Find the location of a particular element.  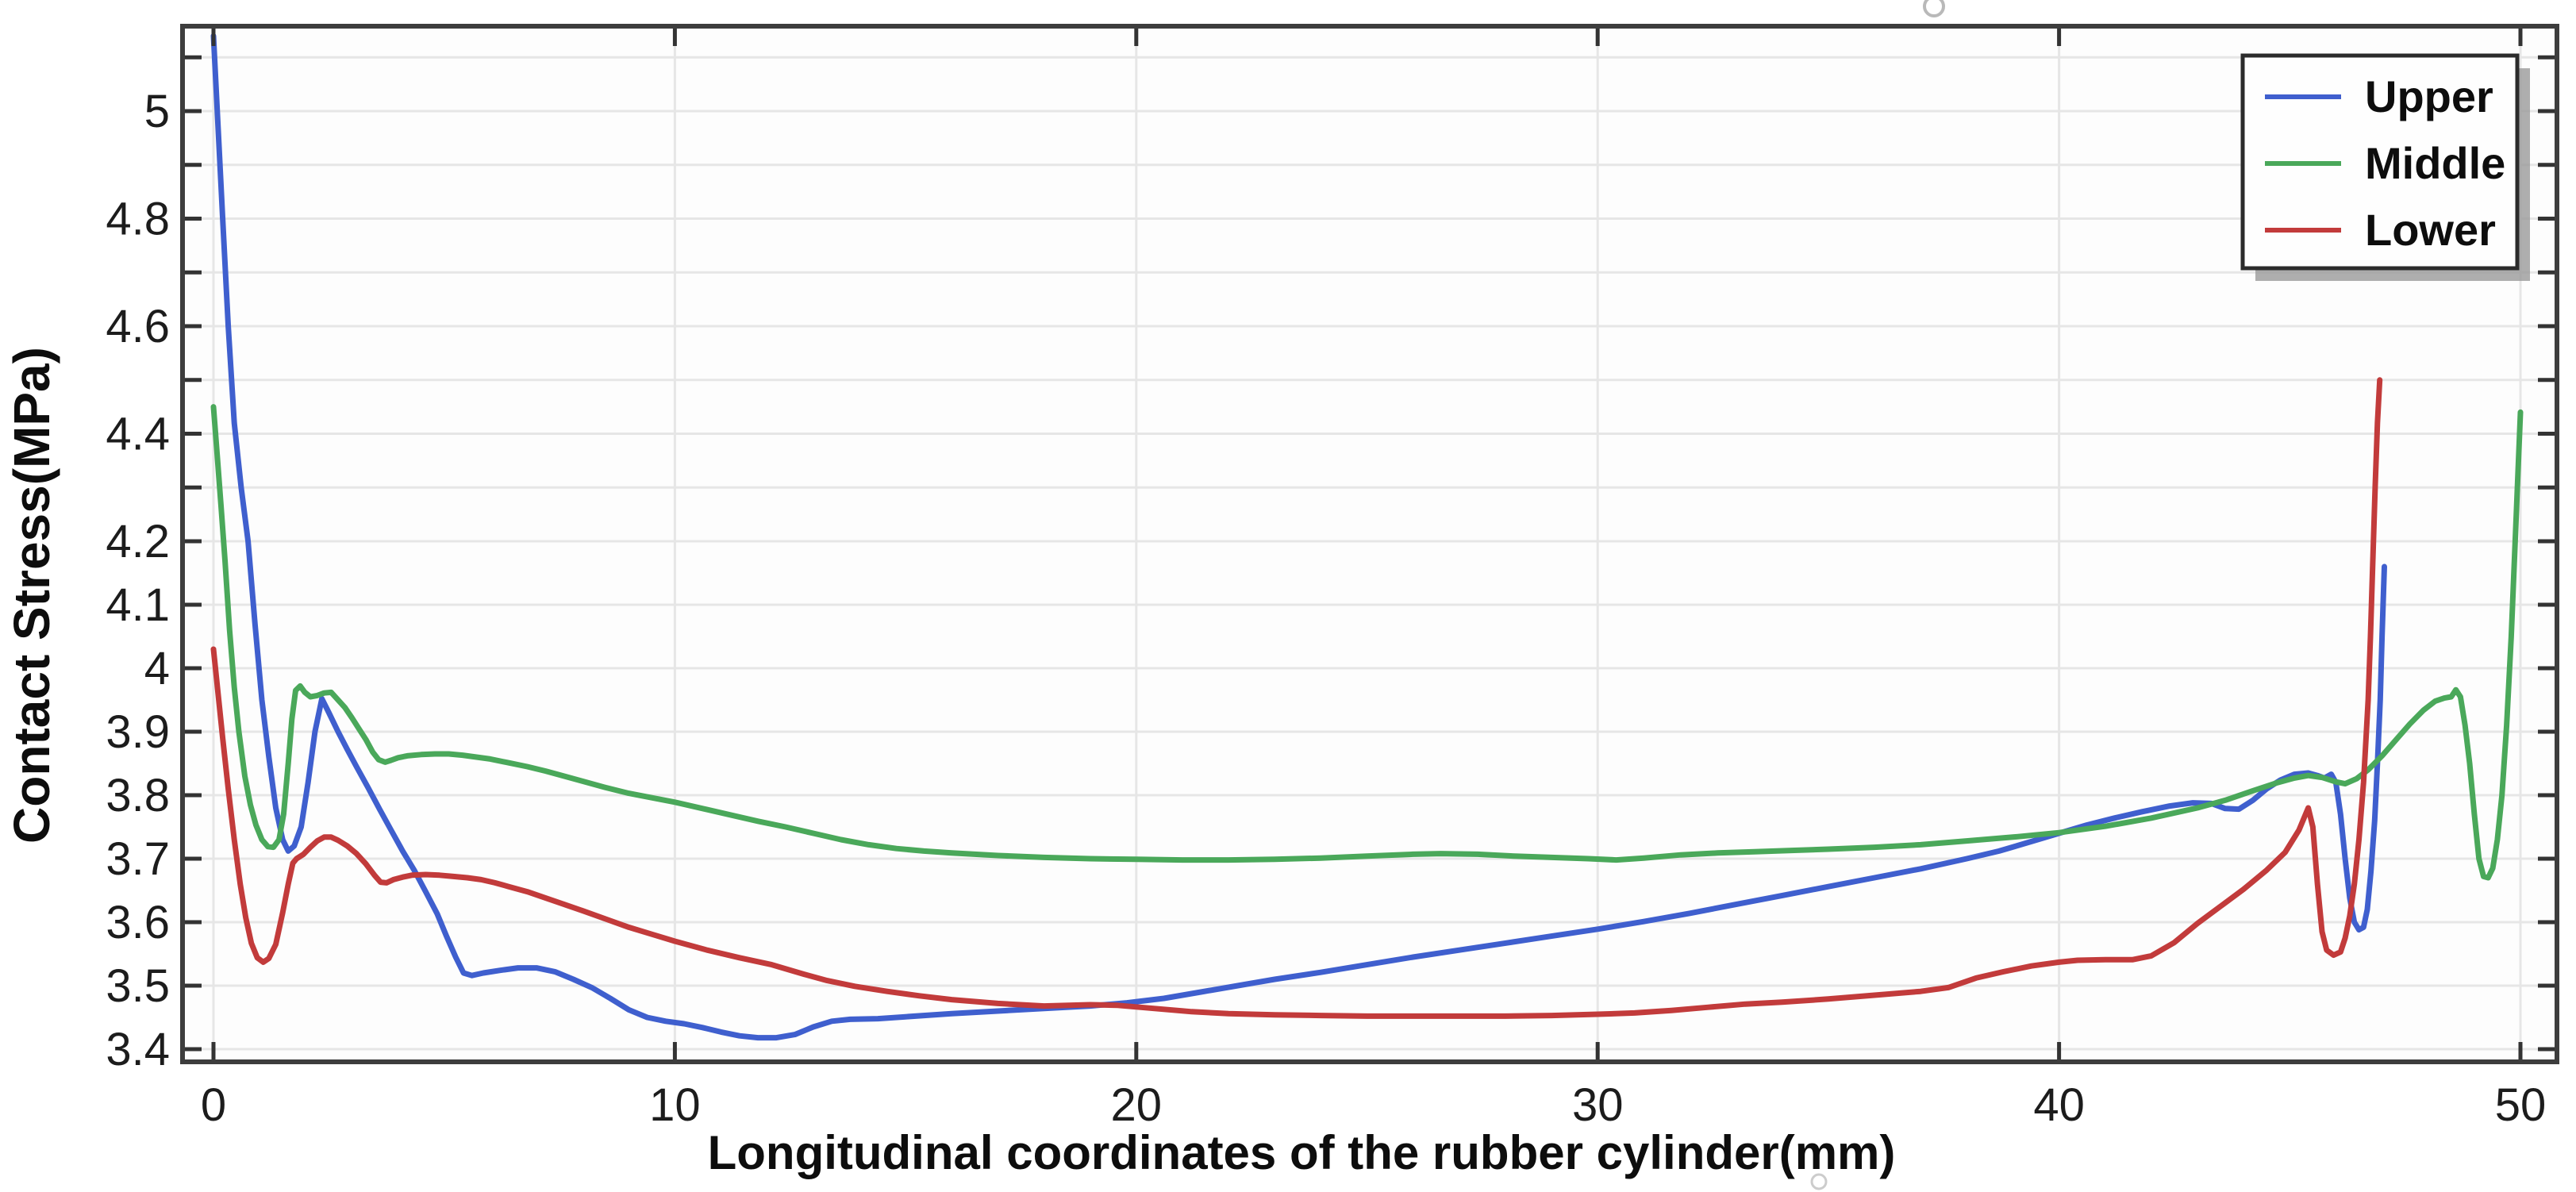

y-tick-labels: 5 4.8 4.6 4.4 4.2 4.1 4 3.9 3.8 3.7 3.6 3.5 3.4 is located at coordinates (138, 580).